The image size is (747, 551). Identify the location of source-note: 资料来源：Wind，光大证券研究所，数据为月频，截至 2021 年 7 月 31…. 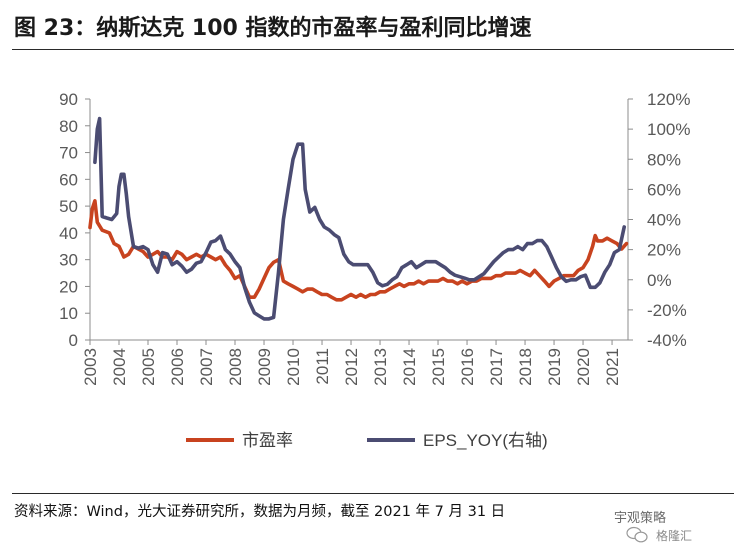
(260, 512).